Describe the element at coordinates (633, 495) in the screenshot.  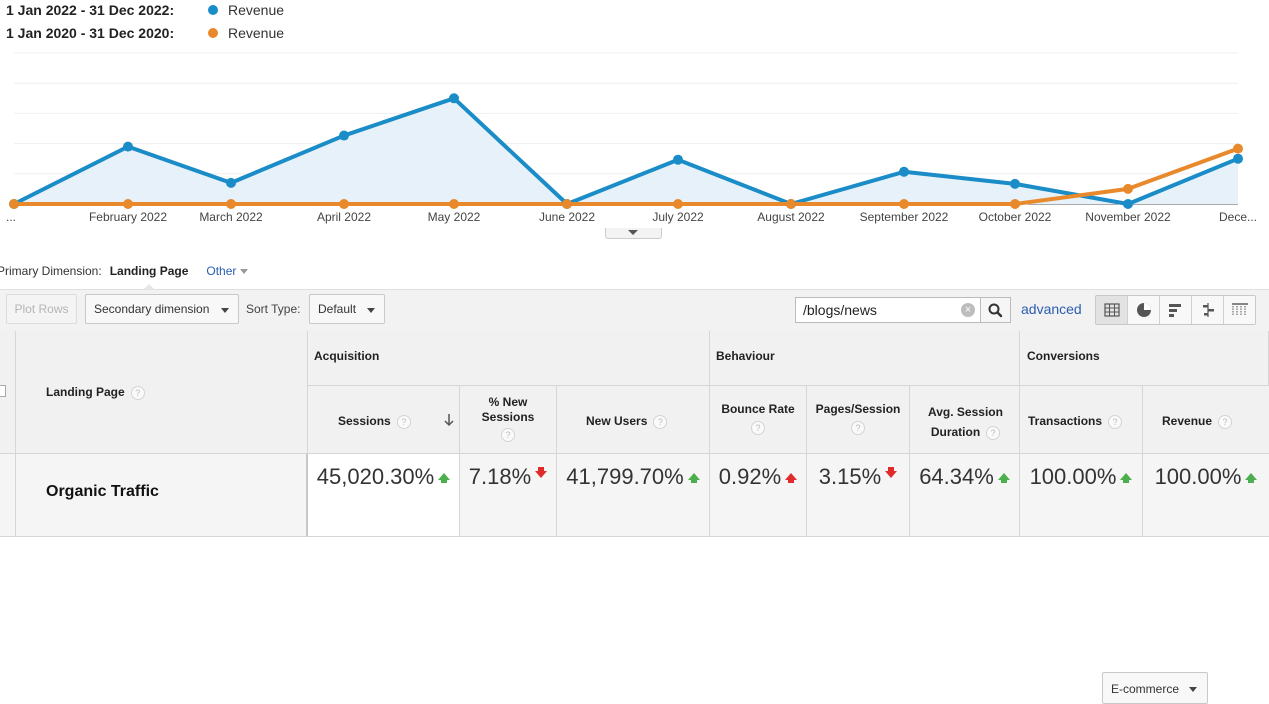
I see `new-users-cell: 41,799.70%` at that location.